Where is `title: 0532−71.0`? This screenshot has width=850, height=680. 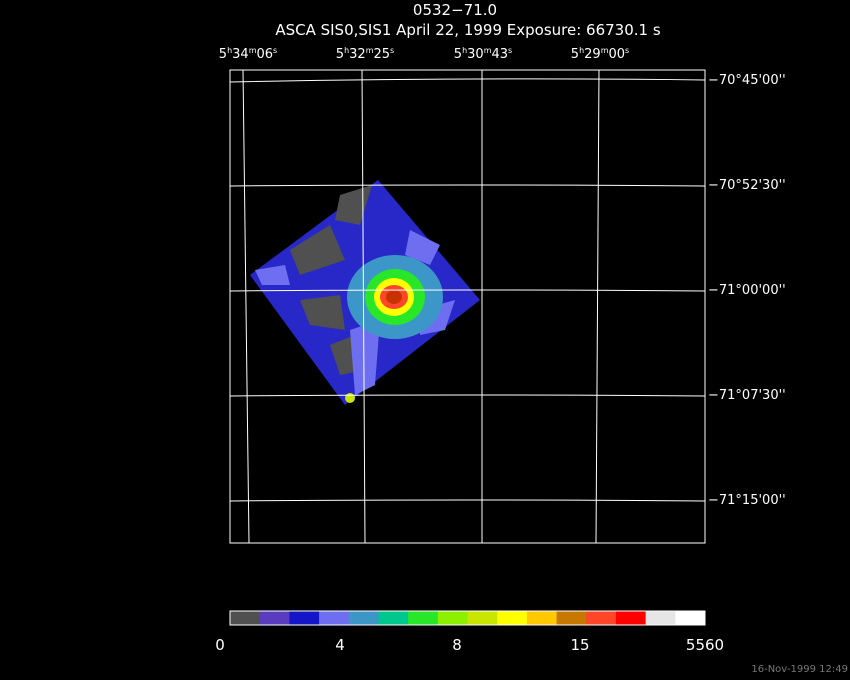
title: 0532−71.0 is located at coordinates (455, 10).